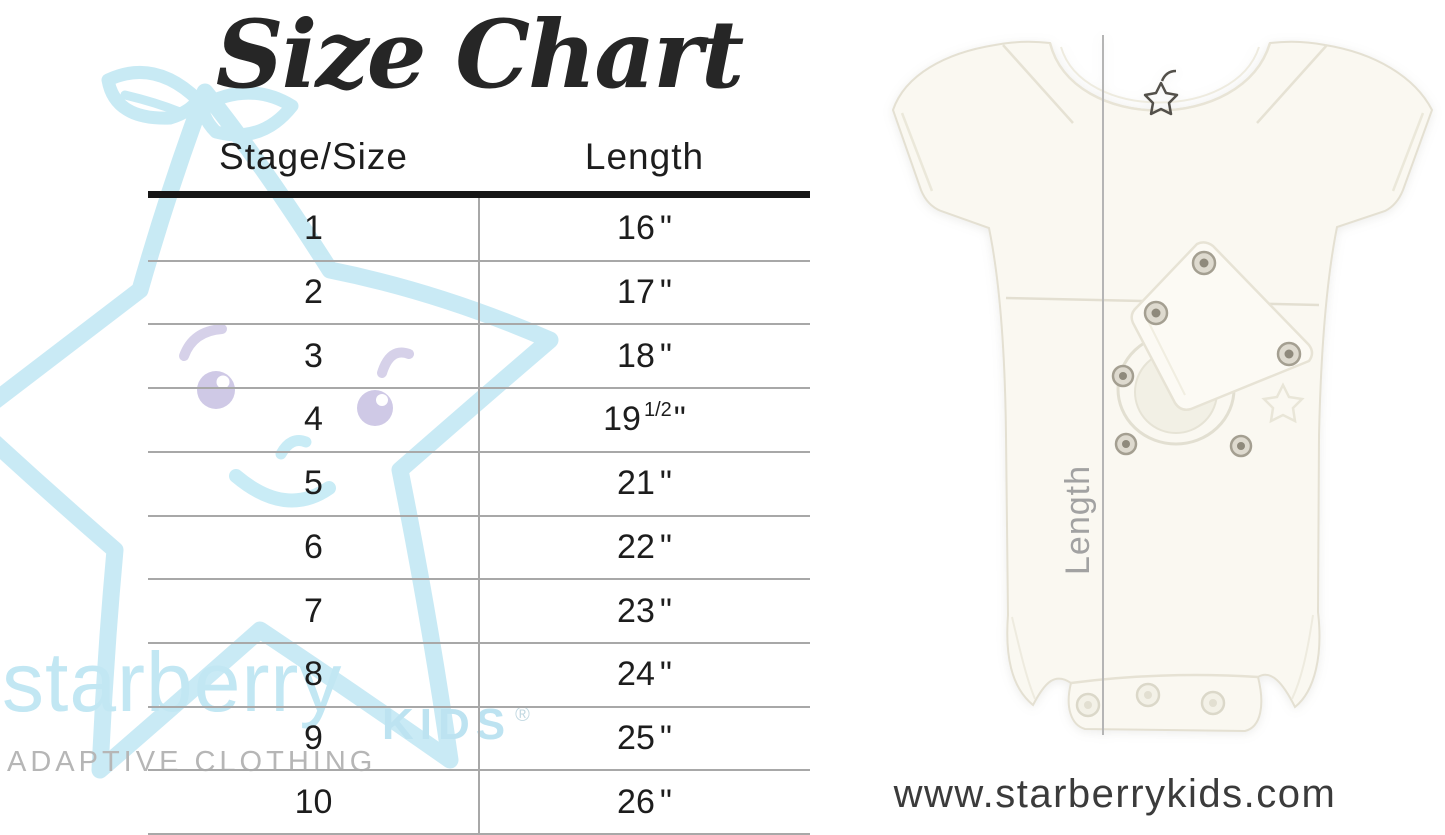 The width and height of the screenshot is (1445, 835). Describe the element at coordinates (395, 362) in the screenshot. I see `eyebrow-right` at that location.